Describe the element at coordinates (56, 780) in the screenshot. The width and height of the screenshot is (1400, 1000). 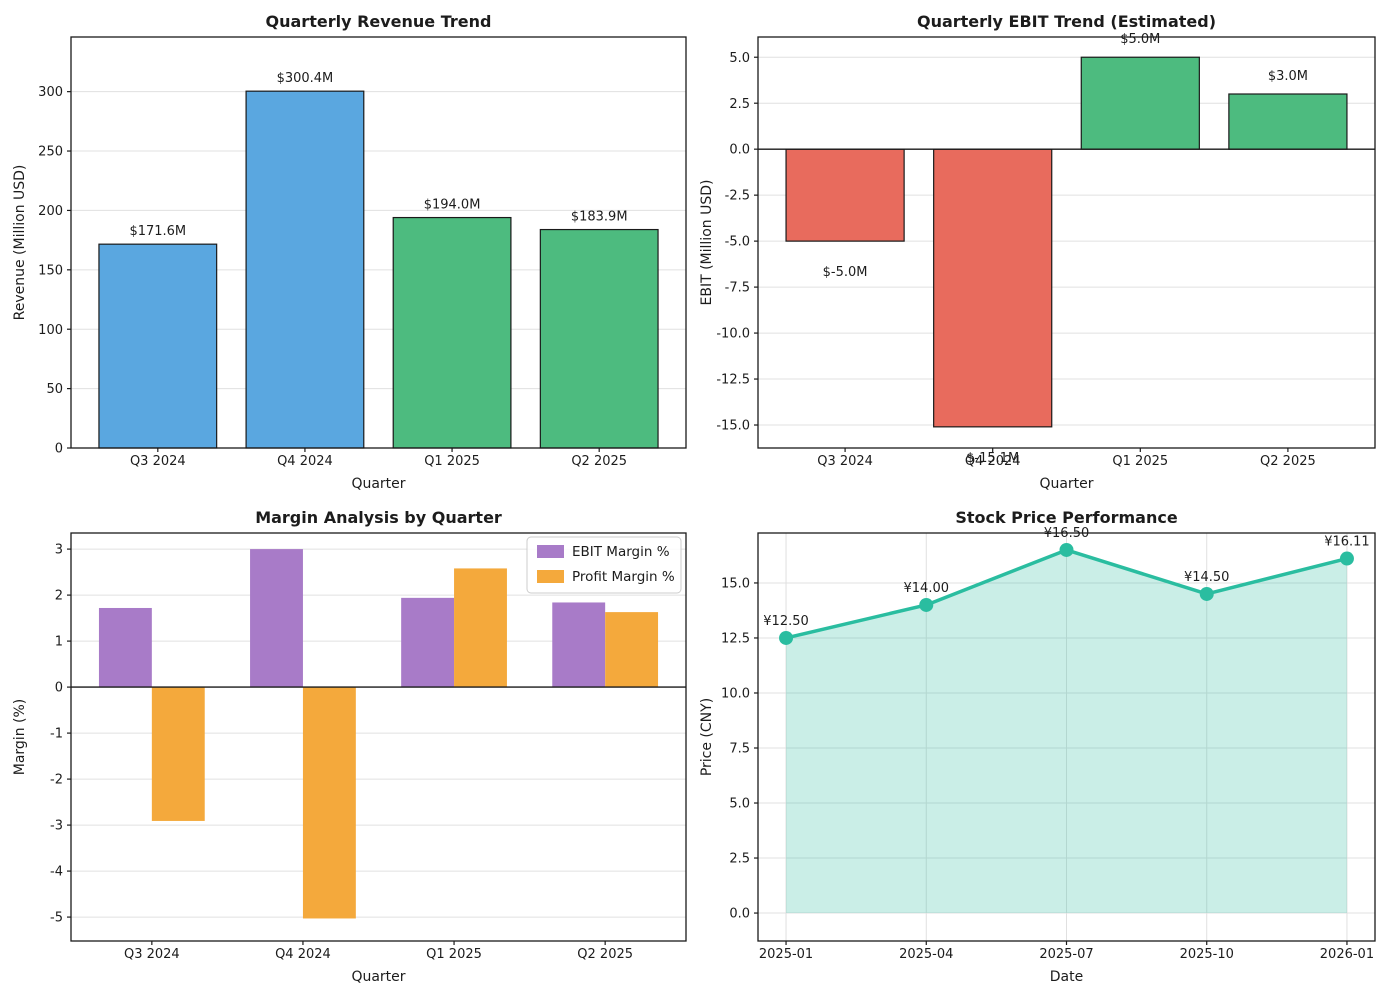
I see `y-tick-label: -2` at that location.